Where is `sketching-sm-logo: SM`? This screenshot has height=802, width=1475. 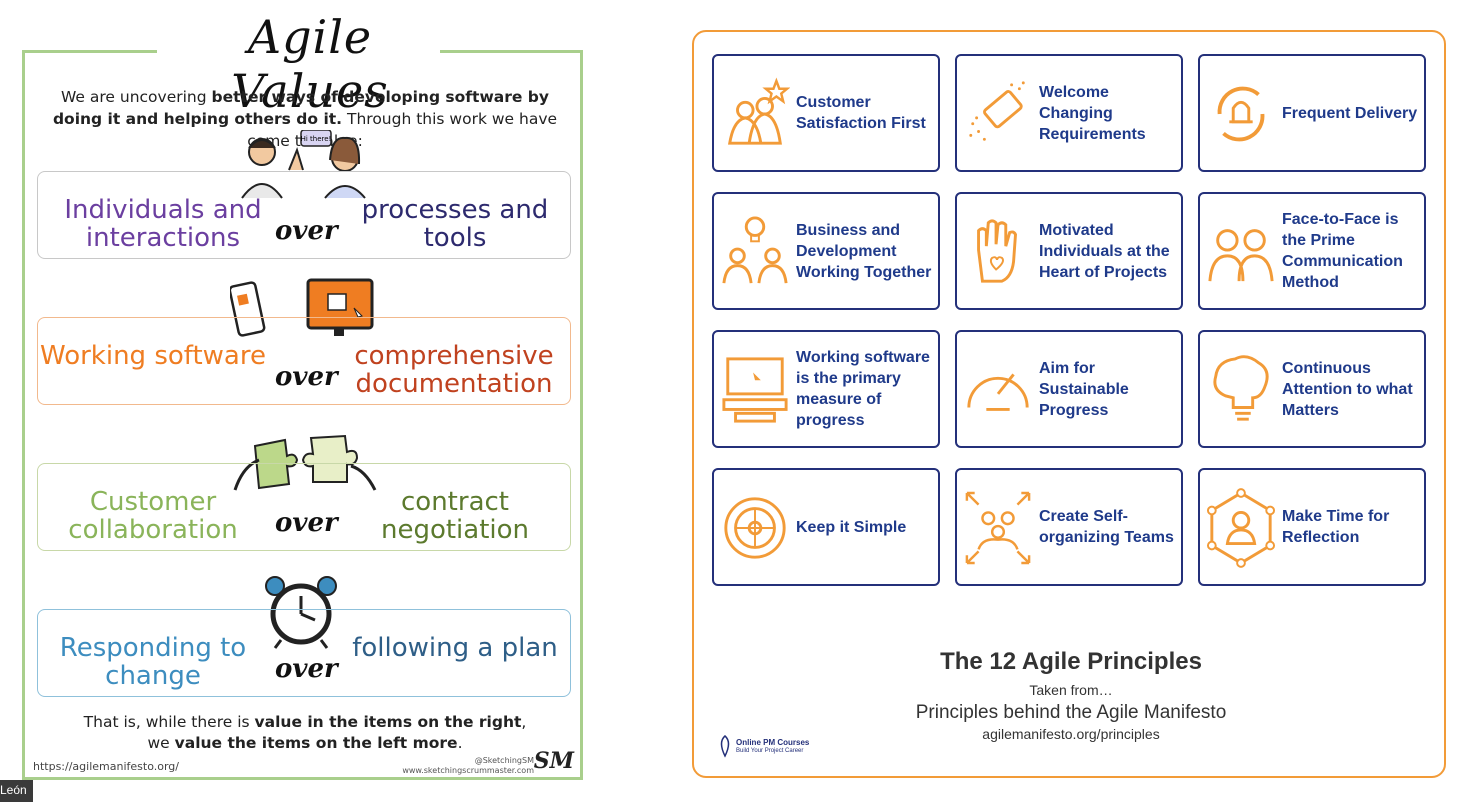
sketching-sm-logo: SM is located at coordinates (551, 764).